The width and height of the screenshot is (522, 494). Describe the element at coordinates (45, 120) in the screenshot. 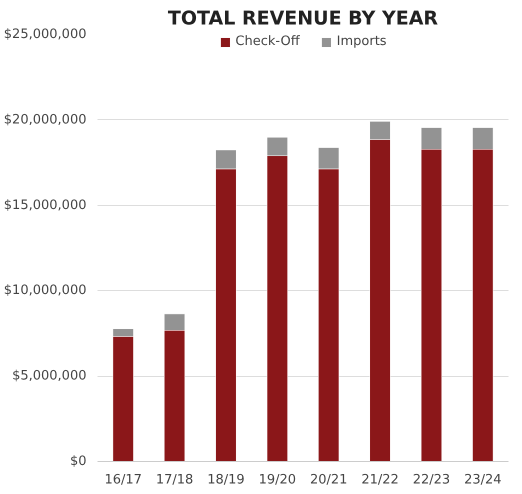

I see `y-tick-label: $20,000,000` at that location.